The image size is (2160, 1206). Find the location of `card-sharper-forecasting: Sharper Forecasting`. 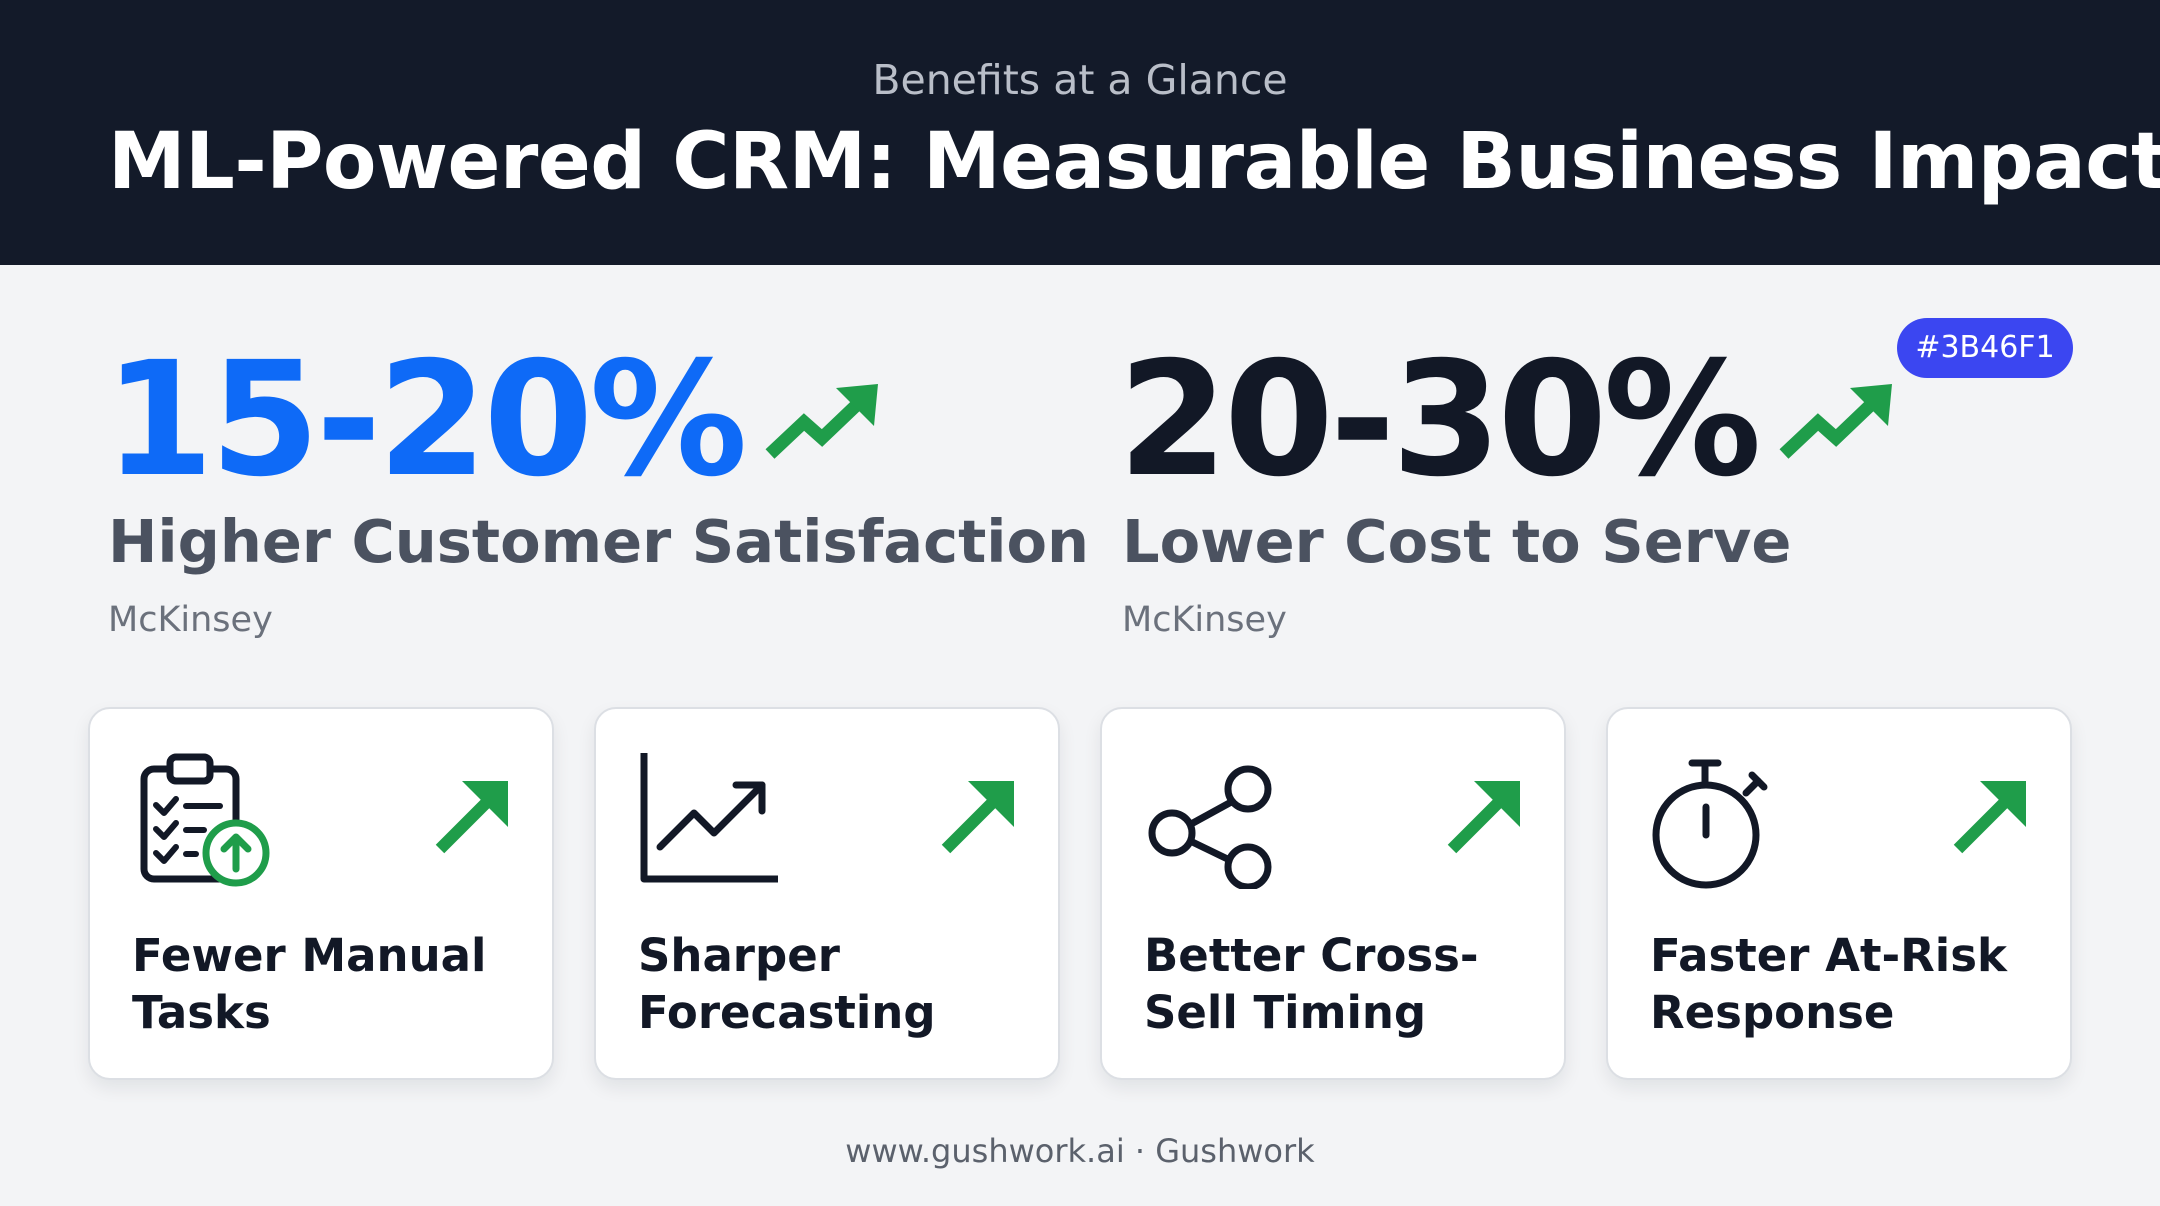

card-sharper-forecasting: Sharper Forecasting is located at coordinates (827, 893).